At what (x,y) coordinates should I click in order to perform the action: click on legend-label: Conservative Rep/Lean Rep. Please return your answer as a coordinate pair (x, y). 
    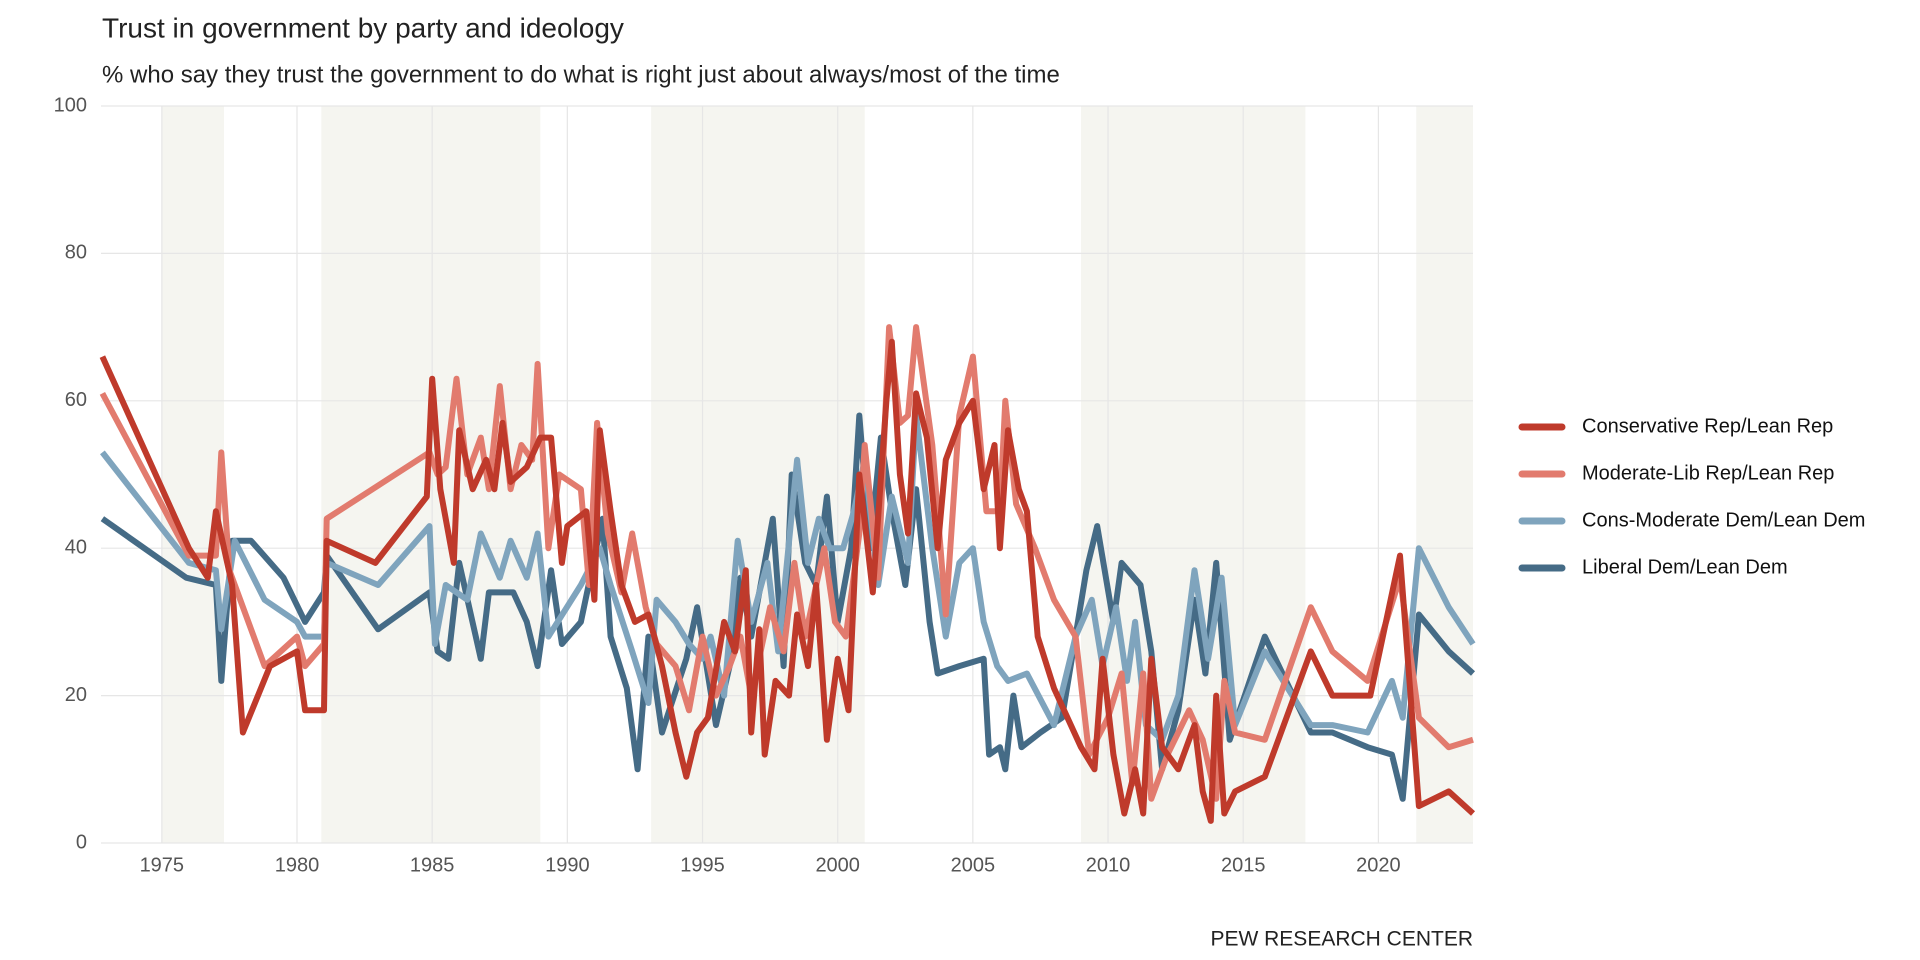
    Looking at the image, I should click on (1707, 426).